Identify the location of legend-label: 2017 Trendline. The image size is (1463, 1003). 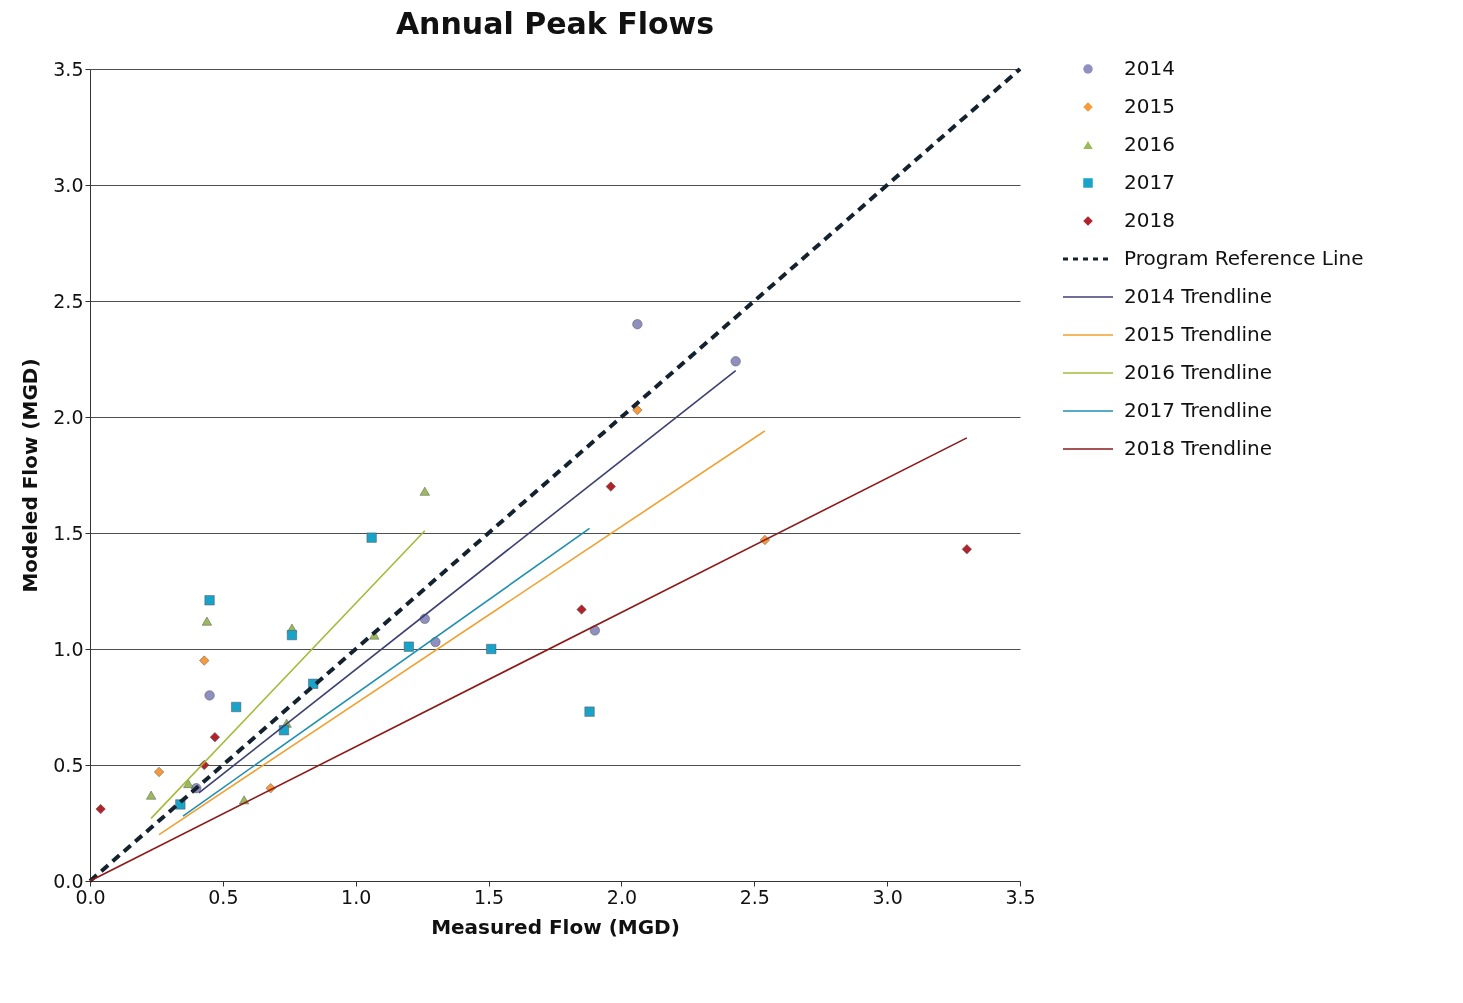
(1198, 410).